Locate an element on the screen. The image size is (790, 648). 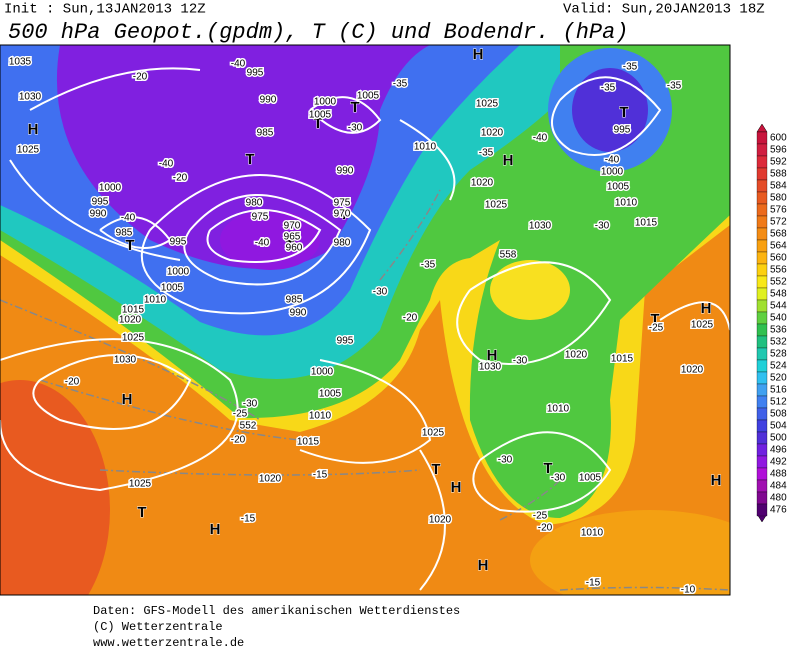
colorbar-label: 476 is located at coordinates (778, 510).